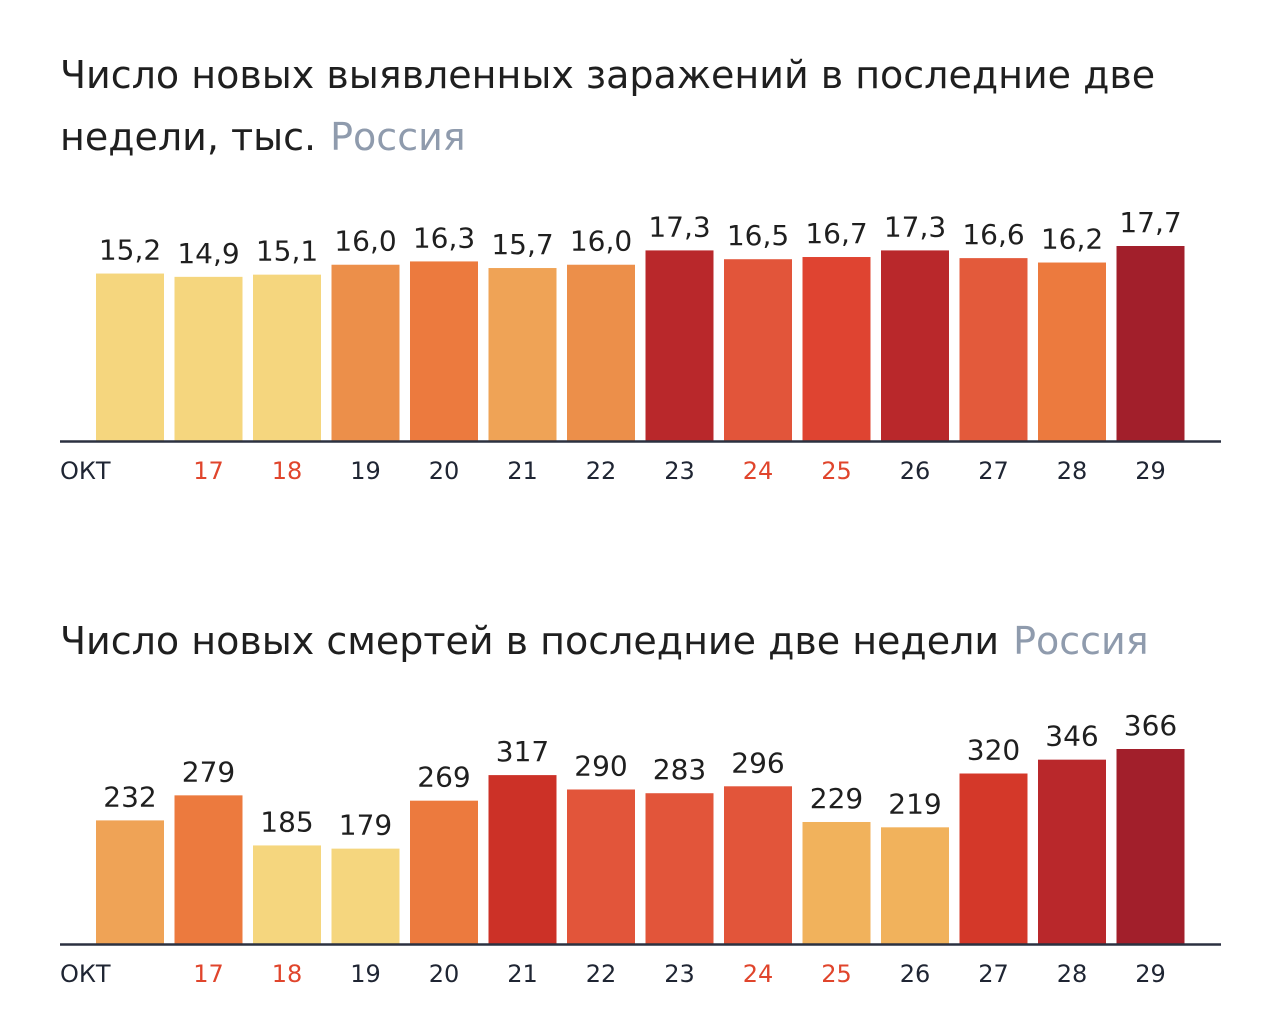  Describe the element at coordinates (679, 471) in the screenshot. I see `infections-tick-label-23: 23` at that location.